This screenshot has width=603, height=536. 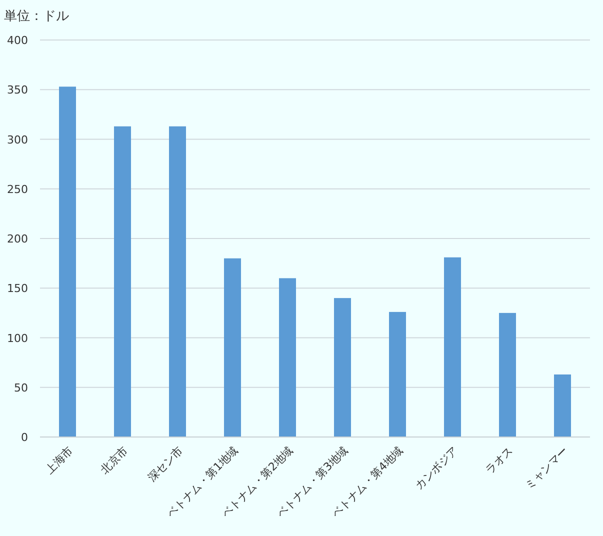 I want to click on y-tick-label: 50, so click(x=21, y=387).